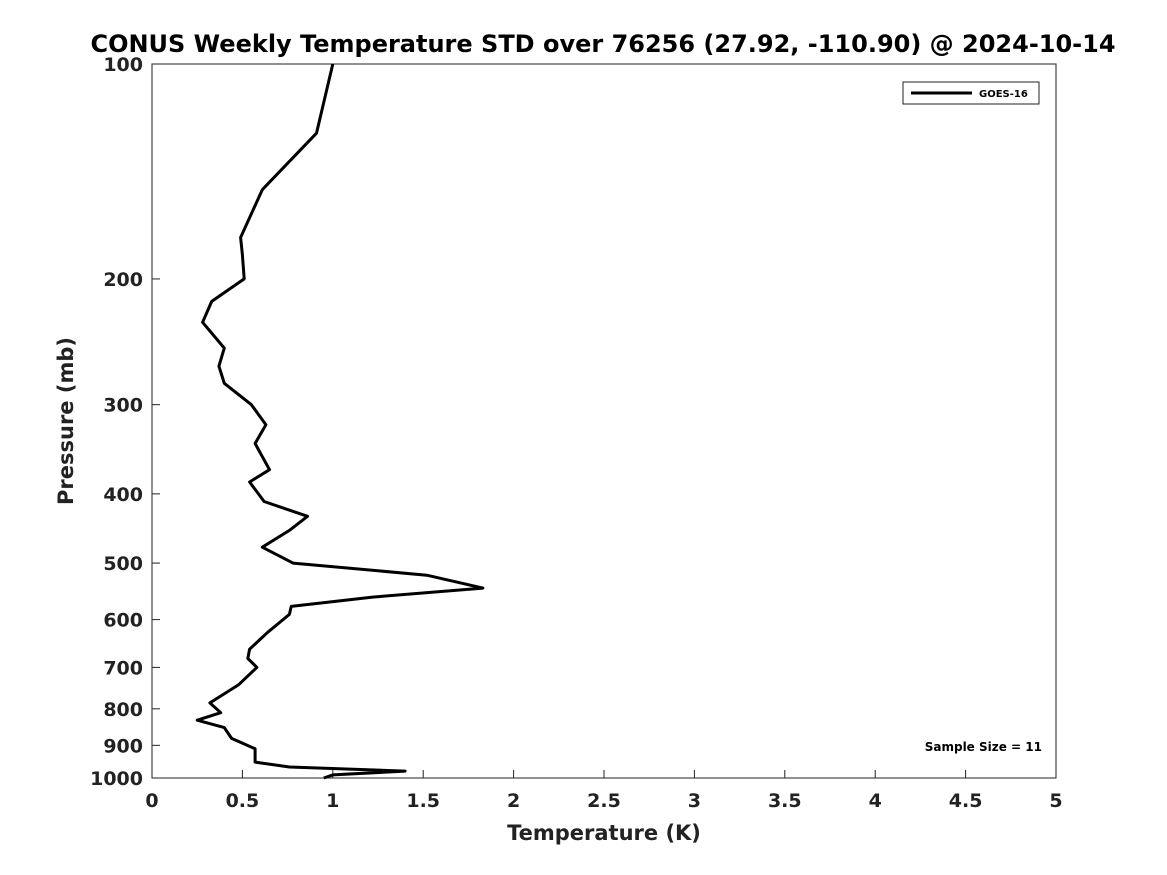 The height and width of the screenshot is (875, 1167). What do you see at coordinates (1003, 94) in the screenshot?
I see `legend-label-goes-16: GOES-16` at bounding box center [1003, 94].